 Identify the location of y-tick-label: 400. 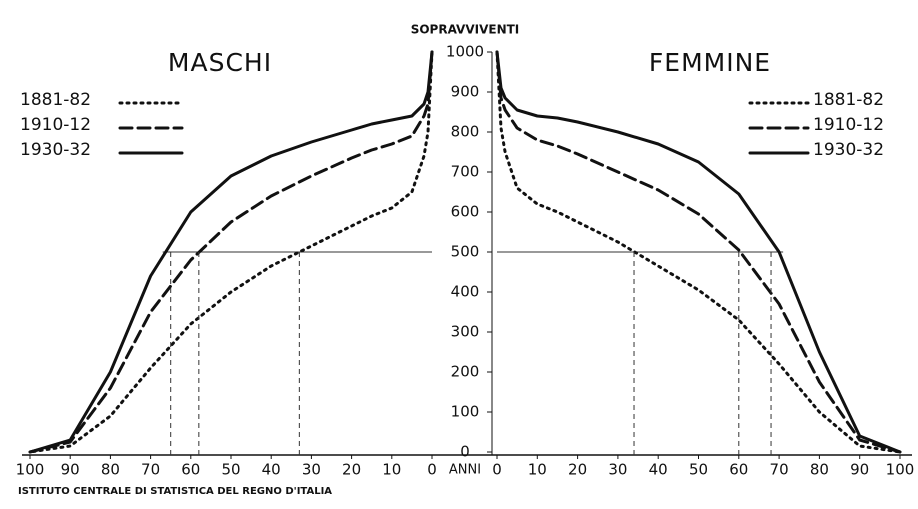
(465, 292).